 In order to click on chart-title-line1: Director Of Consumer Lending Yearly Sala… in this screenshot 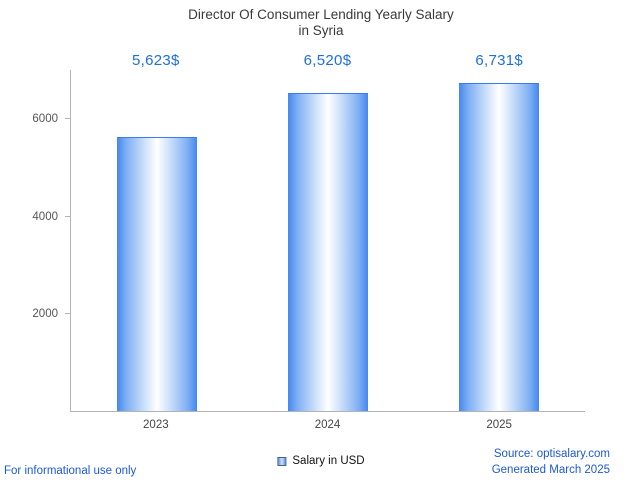, I will do `click(321, 14)`.